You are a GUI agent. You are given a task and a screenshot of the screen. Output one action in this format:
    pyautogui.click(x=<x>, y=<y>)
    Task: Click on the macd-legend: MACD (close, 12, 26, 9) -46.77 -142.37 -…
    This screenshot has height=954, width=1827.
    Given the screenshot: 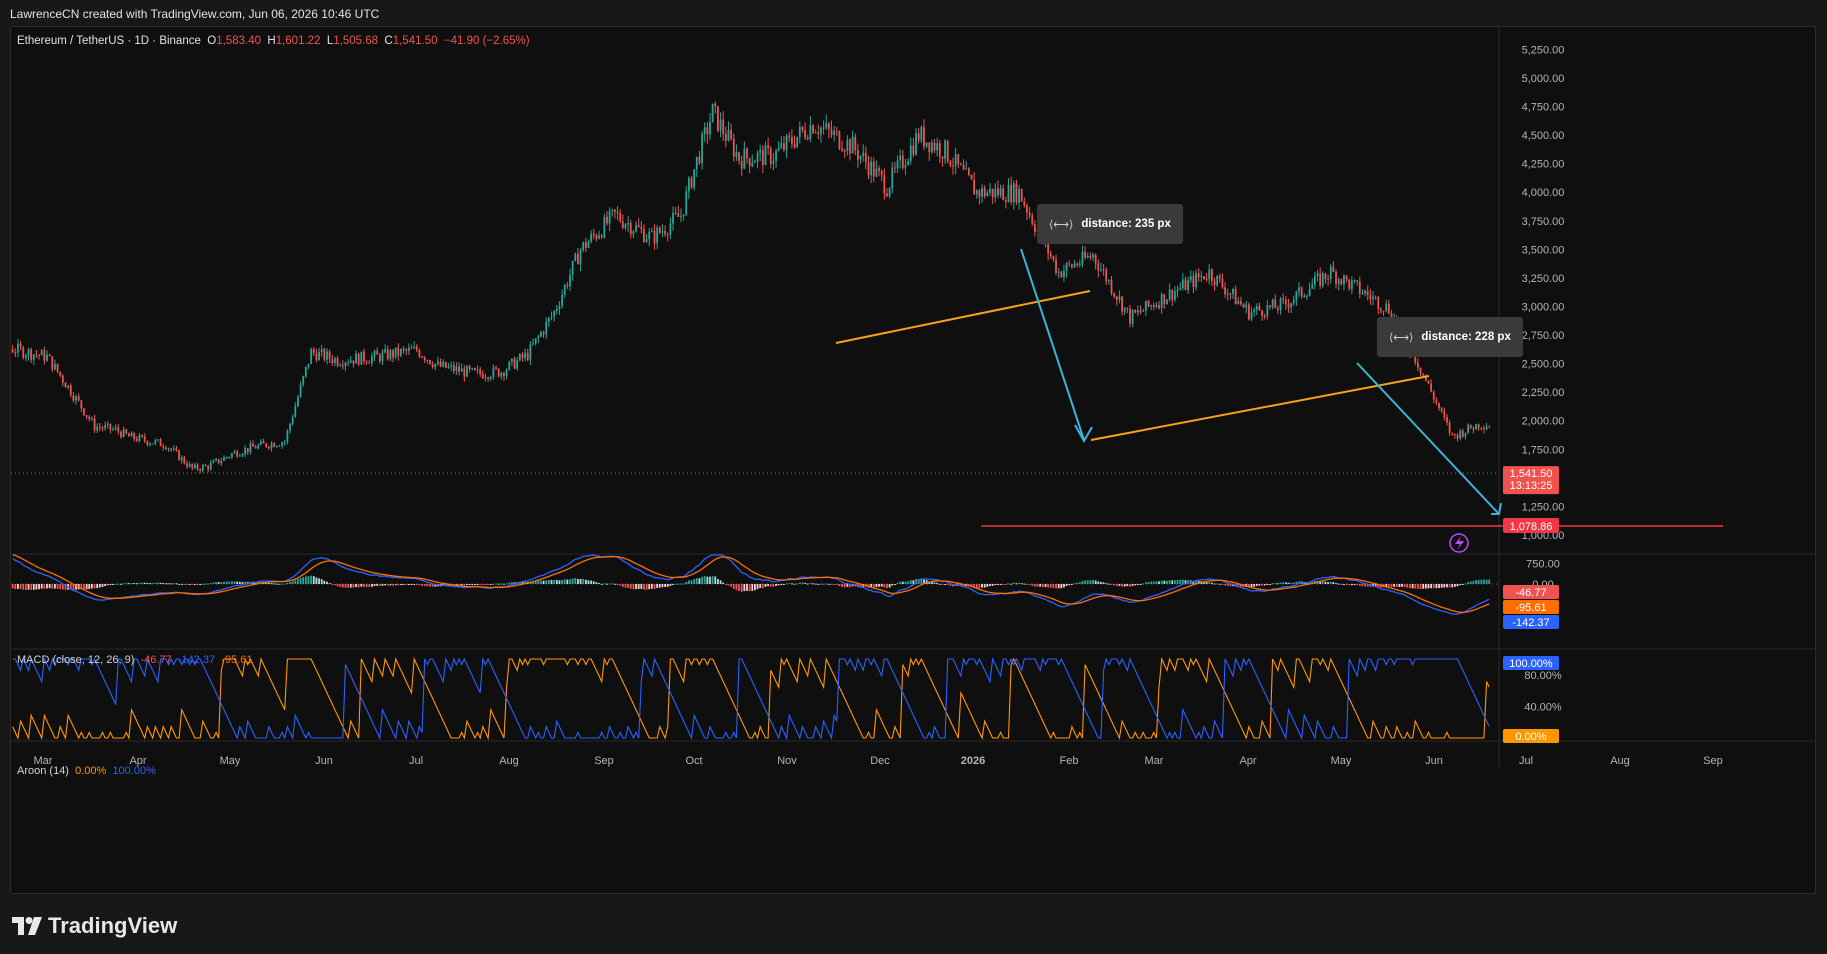 What is the action you would take?
    pyautogui.click(x=134, y=660)
    